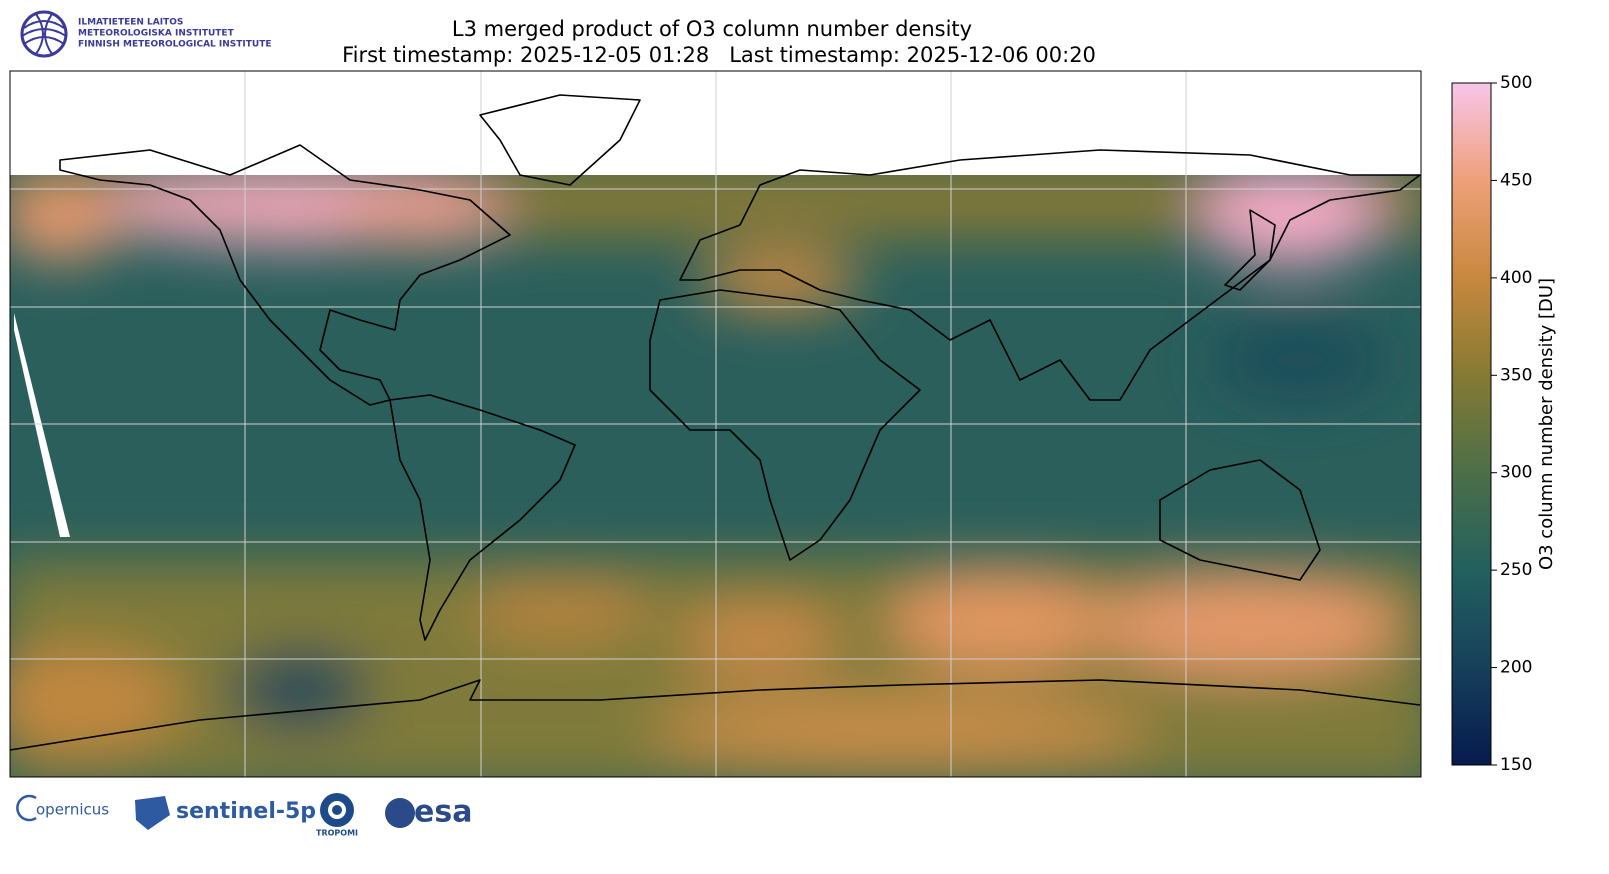 The width and height of the screenshot is (1609, 874). I want to click on colorbar-tick-label: 200, so click(1516, 668).